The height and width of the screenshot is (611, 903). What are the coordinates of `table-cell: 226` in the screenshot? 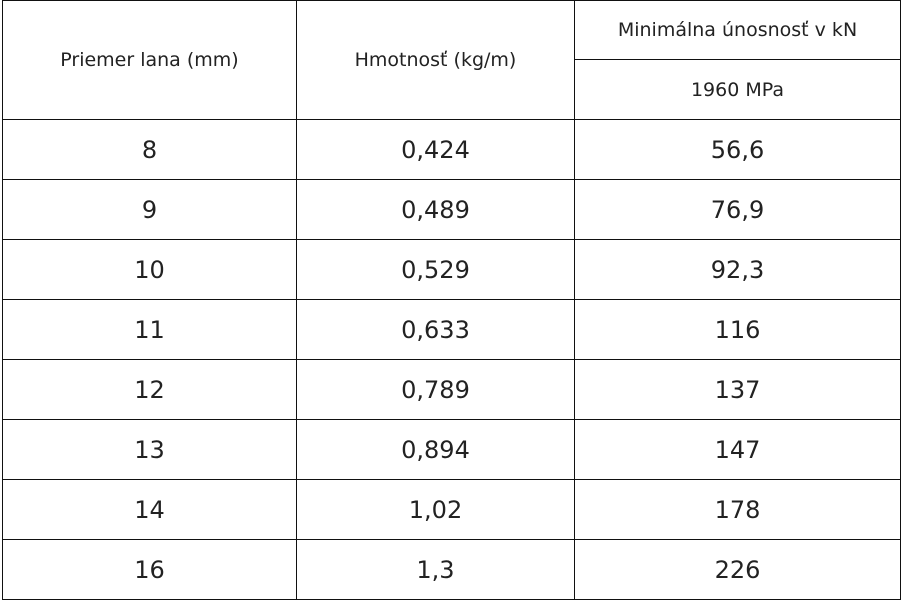 It's located at (737, 569).